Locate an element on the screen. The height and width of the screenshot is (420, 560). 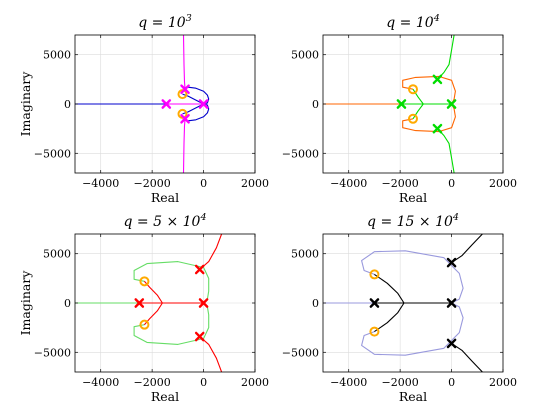
chart-title: q = 104 is located at coordinates (412, 22).